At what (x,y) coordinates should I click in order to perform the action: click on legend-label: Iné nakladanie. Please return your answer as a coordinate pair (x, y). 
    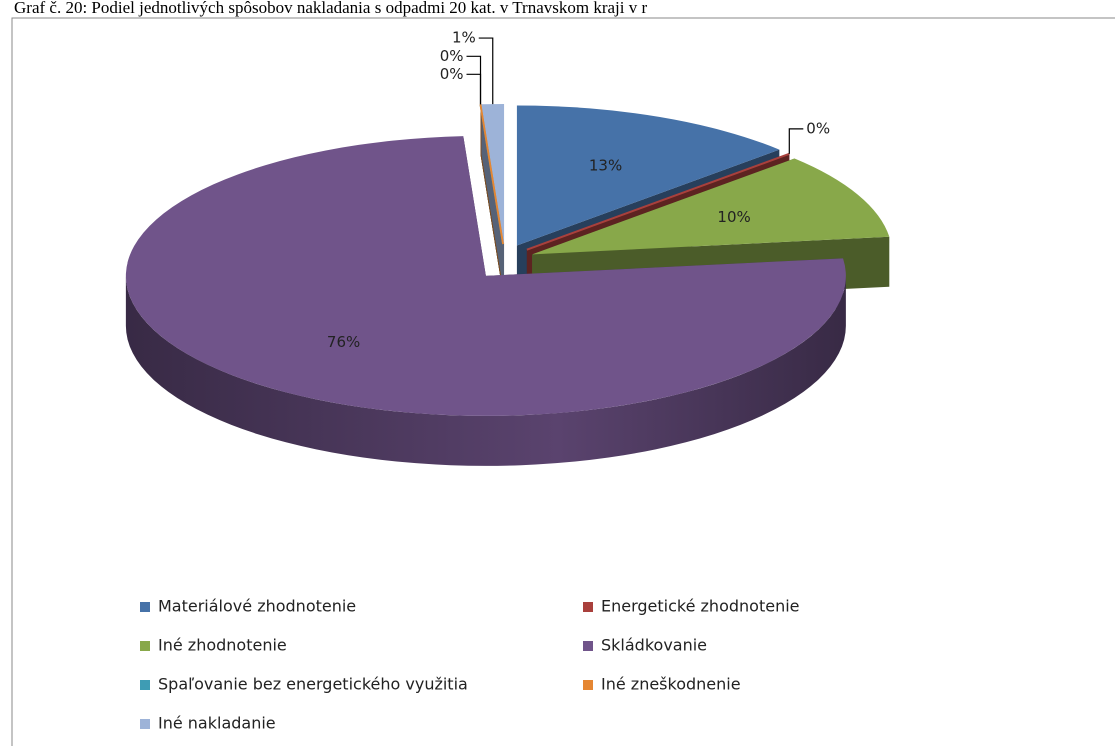
    Looking at the image, I should click on (217, 723).